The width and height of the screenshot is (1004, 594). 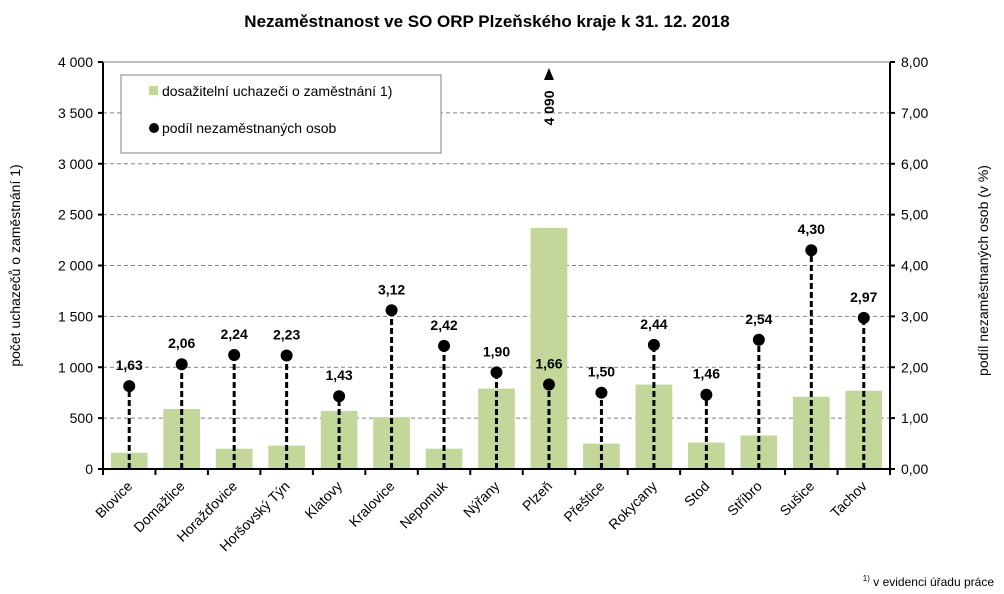 I want to click on category-label: Stod, so click(x=697, y=494).